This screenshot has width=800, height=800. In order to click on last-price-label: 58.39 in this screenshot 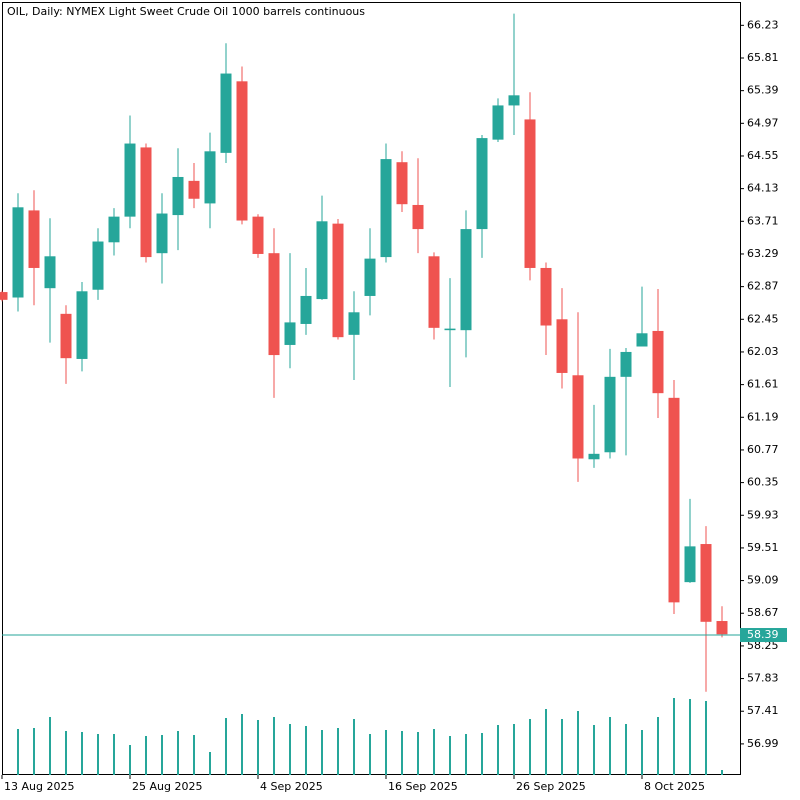, I will do `click(763, 634)`.